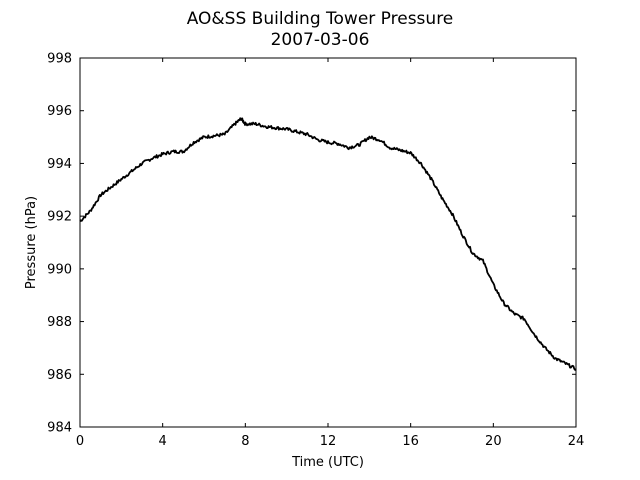 The height and width of the screenshot is (480, 640). I want to click on y-tick-label: 996, so click(59, 111).